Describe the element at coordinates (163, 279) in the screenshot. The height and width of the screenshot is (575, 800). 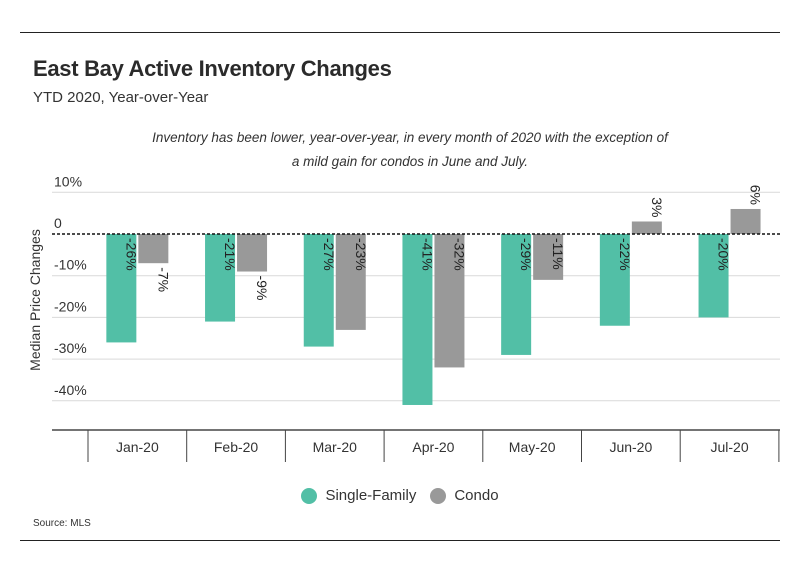
I see `data-label: -7%` at that location.